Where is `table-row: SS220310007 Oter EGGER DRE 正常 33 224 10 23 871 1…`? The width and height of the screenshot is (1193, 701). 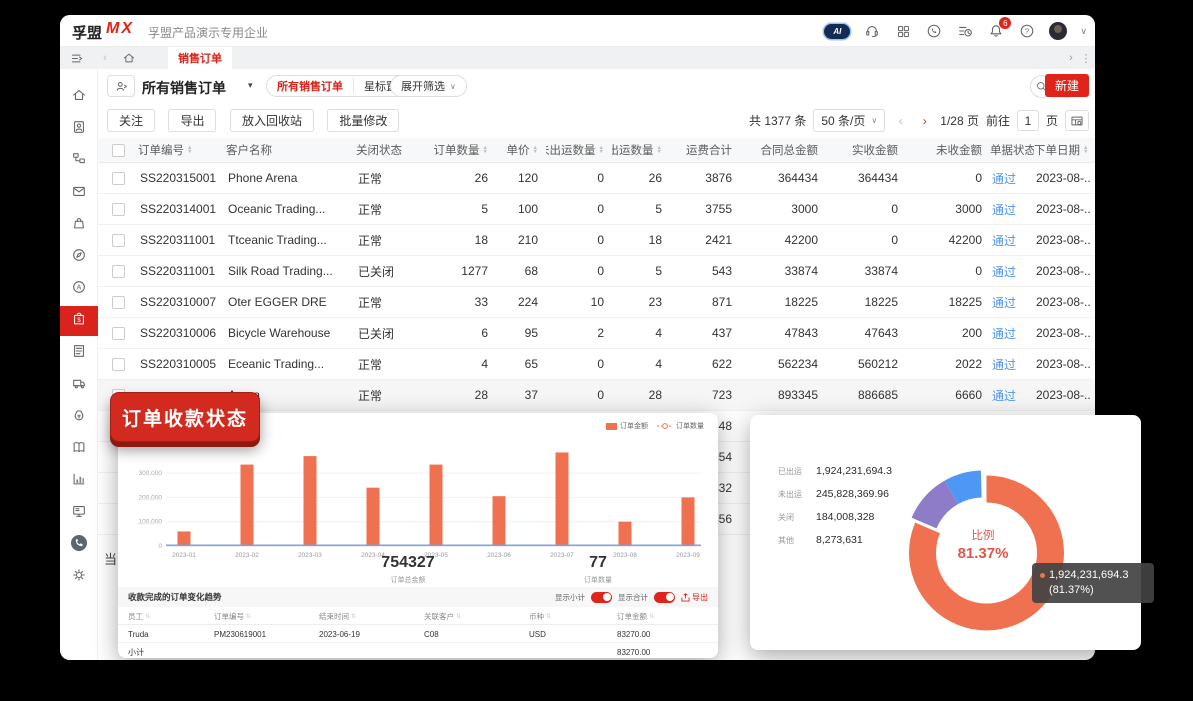
table-row: SS220310007 Oter EGGER DRE 正常 33 224 10 23 871 1… is located at coordinates (596, 302).